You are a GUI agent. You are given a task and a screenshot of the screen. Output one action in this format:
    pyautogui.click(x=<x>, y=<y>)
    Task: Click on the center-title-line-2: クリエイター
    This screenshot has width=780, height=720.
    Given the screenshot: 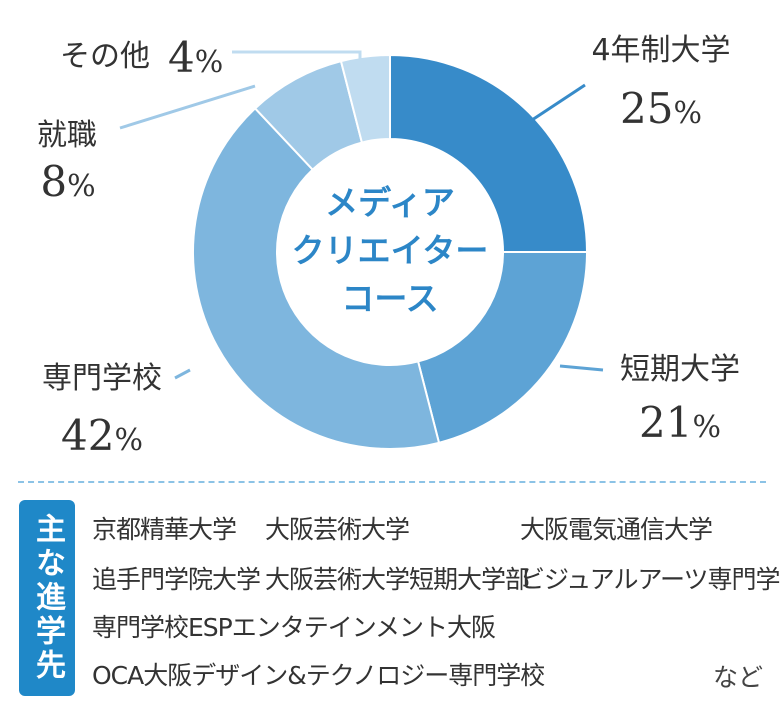 What is the action you would take?
    pyautogui.click(x=390, y=250)
    